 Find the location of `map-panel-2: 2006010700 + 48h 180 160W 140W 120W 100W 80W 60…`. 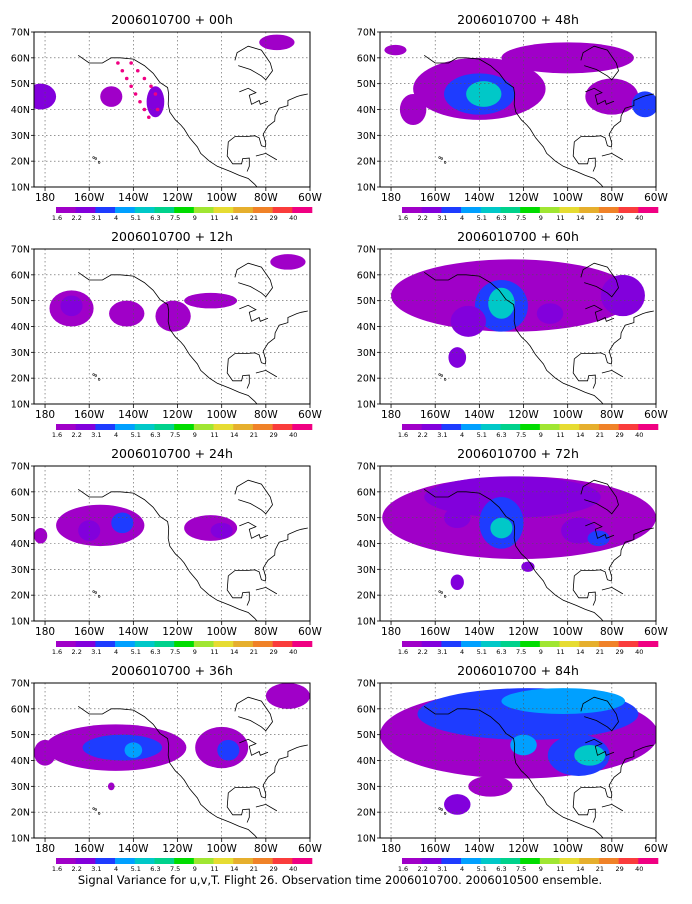

map-panel-2: 2006010700 + 48h 180 160W 140W 120W 100W 80W 60… is located at coordinates (513, 117).